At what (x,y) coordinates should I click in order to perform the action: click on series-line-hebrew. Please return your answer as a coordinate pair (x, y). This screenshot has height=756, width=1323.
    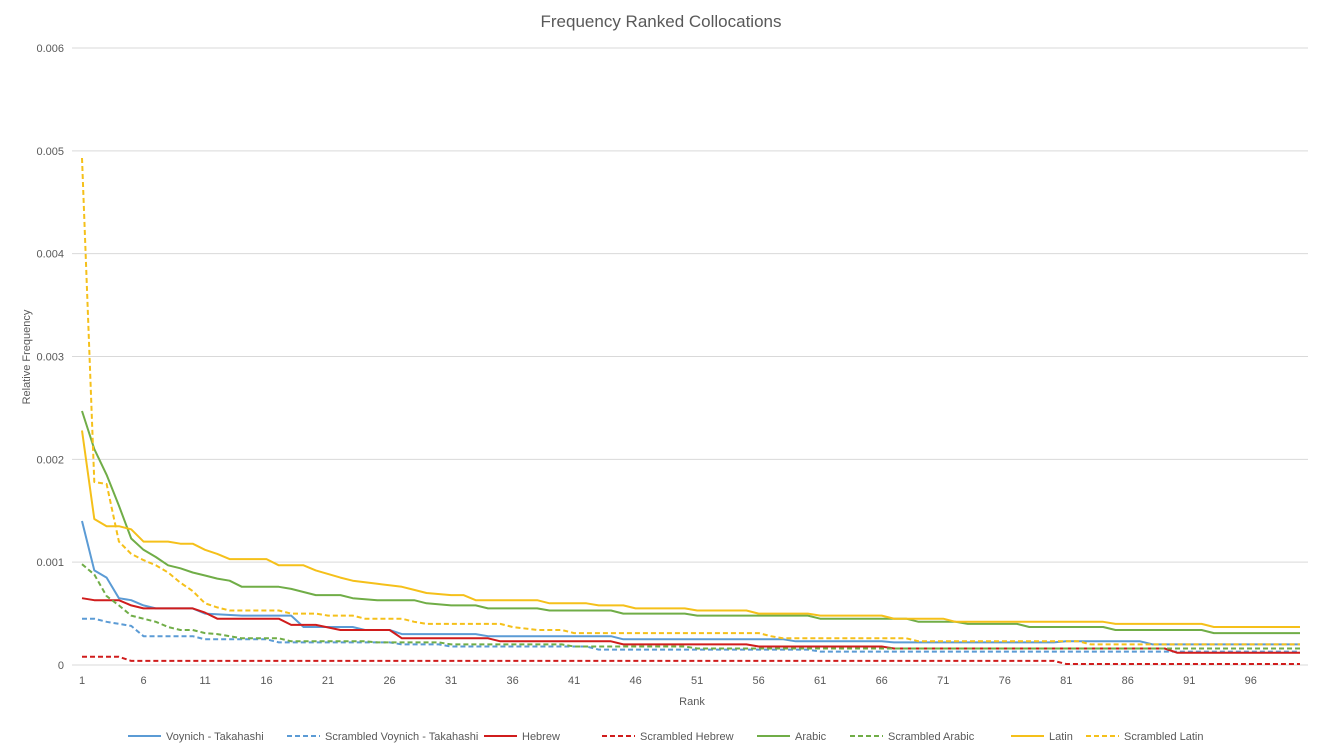
    Looking at the image, I should click on (690, 625).